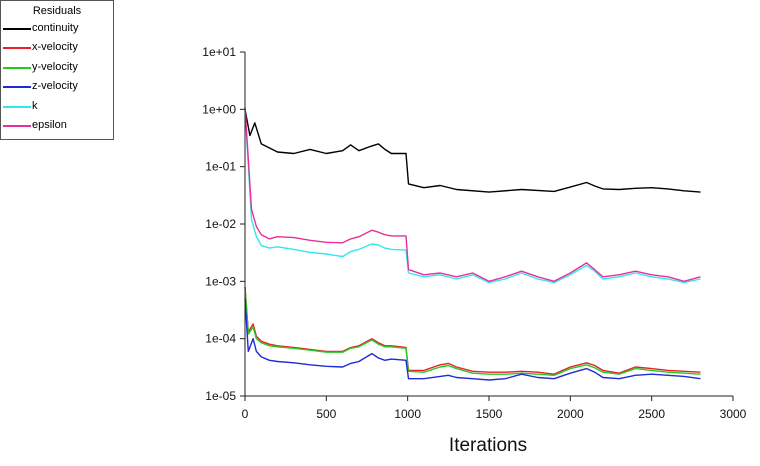 This screenshot has width=760, height=466. I want to click on legend-item-epsilon: epsilon, so click(57, 127).